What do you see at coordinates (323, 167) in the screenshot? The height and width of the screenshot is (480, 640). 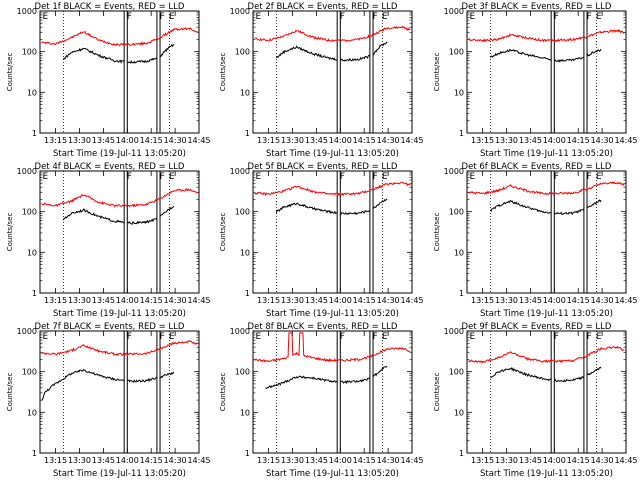 I see `chart-title: Det 5f BLACK = Events, RED = LLD` at bounding box center [323, 167].